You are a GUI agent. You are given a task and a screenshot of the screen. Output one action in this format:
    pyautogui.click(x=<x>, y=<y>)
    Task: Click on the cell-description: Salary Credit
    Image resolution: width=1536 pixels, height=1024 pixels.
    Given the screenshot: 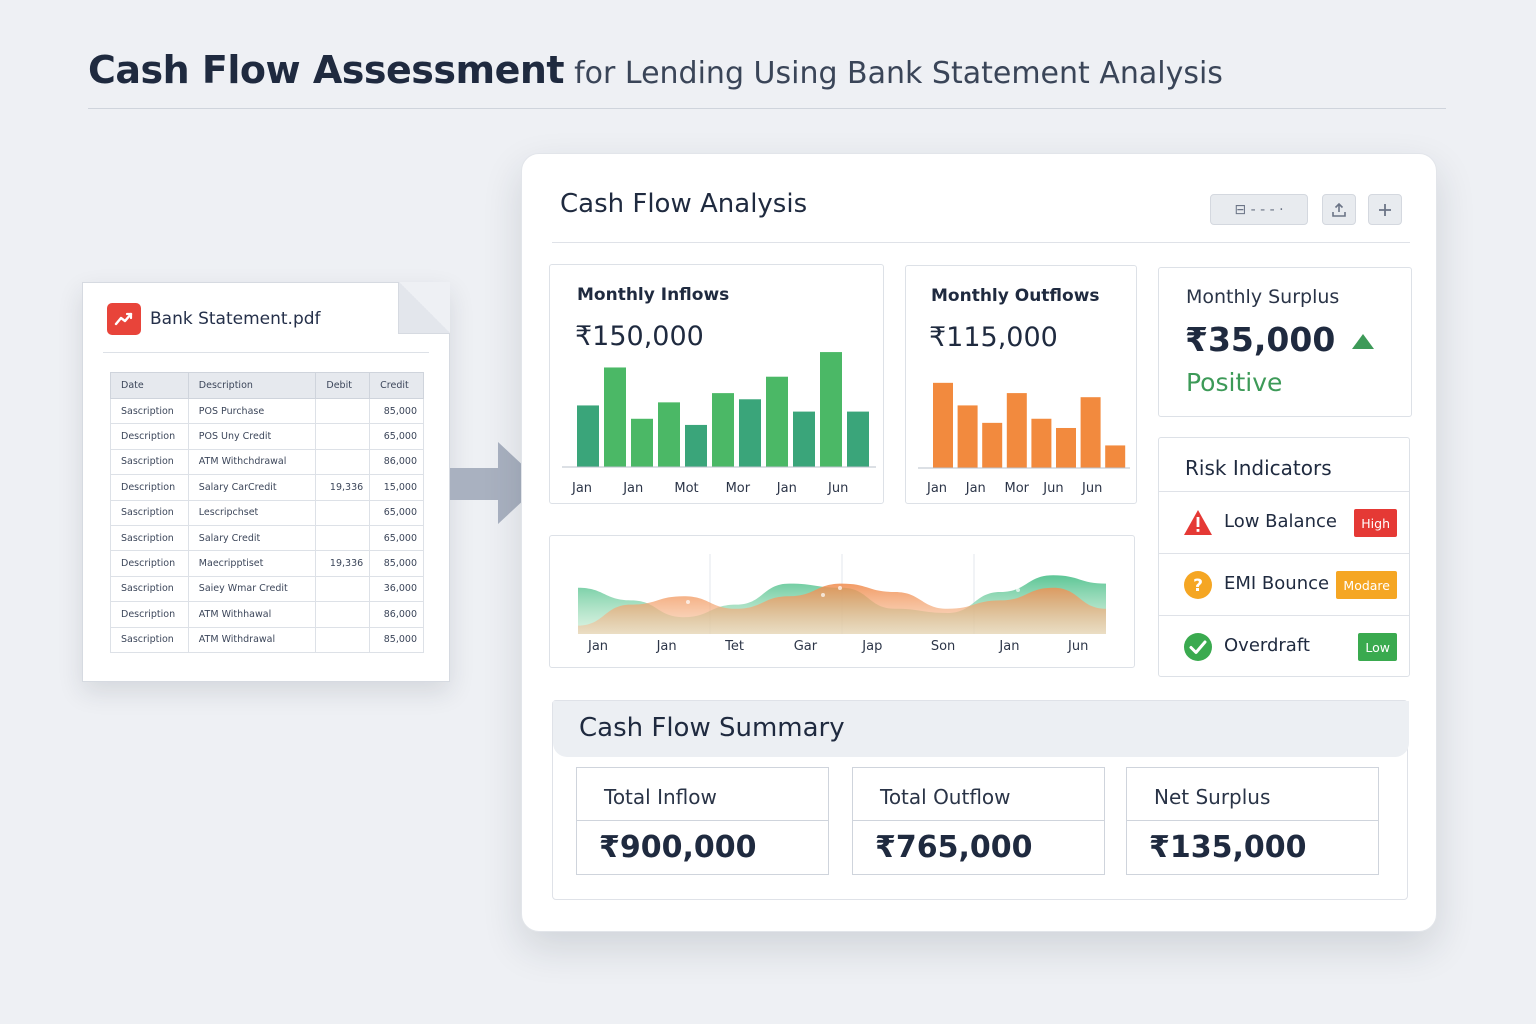 What is the action you would take?
    pyautogui.click(x=252, y=538)
    